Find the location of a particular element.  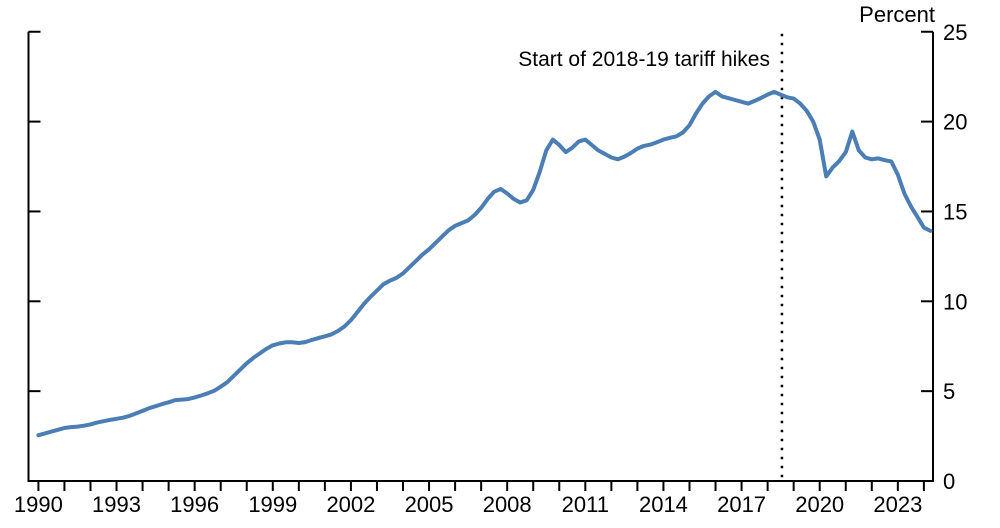

y-axis-label: 20 is located at coordinates (955, 122).